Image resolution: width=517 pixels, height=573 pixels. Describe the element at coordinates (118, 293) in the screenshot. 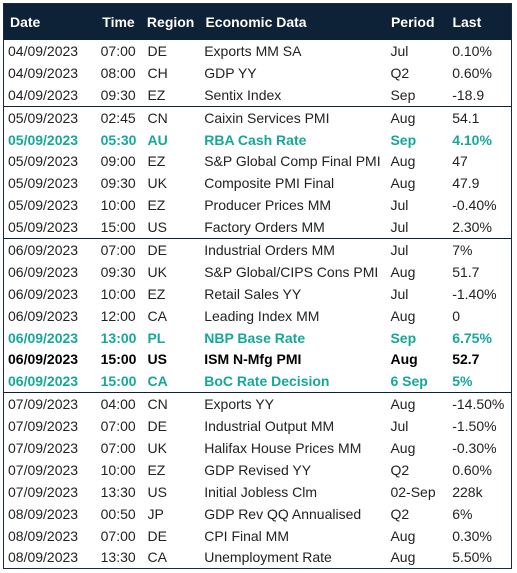

I see `cell-time: 10:00` at that location.